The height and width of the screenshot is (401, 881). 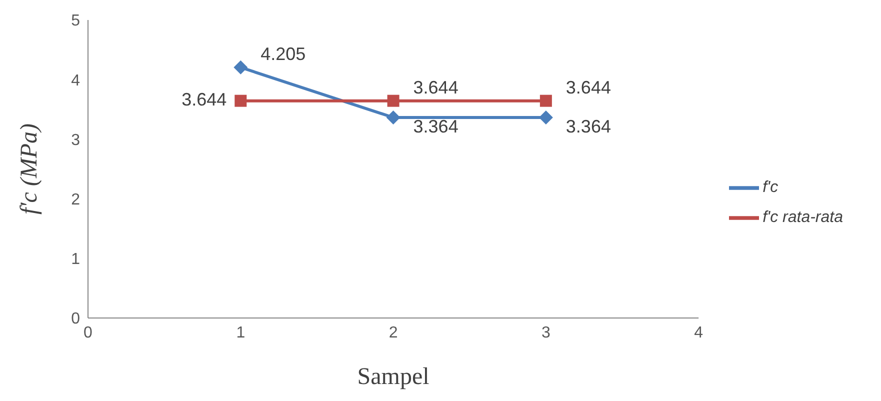 What do you see at coordinates (393, 377) in the screenshot?
I see `x-axis-title: Sampel` at bounding box center [393, 377].